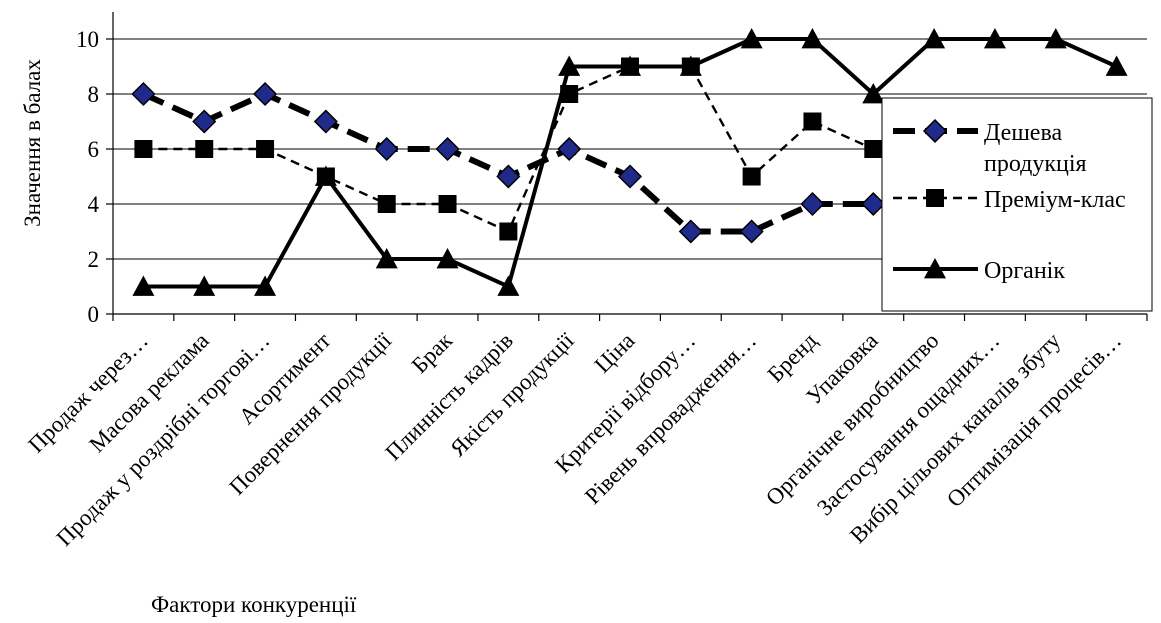 This screenshot has height=623, width=1161. What do you see at coordinates (615, 353) in the screenshot?
I see `x-tick-label: Ціна` at bounding box center [615, 353].